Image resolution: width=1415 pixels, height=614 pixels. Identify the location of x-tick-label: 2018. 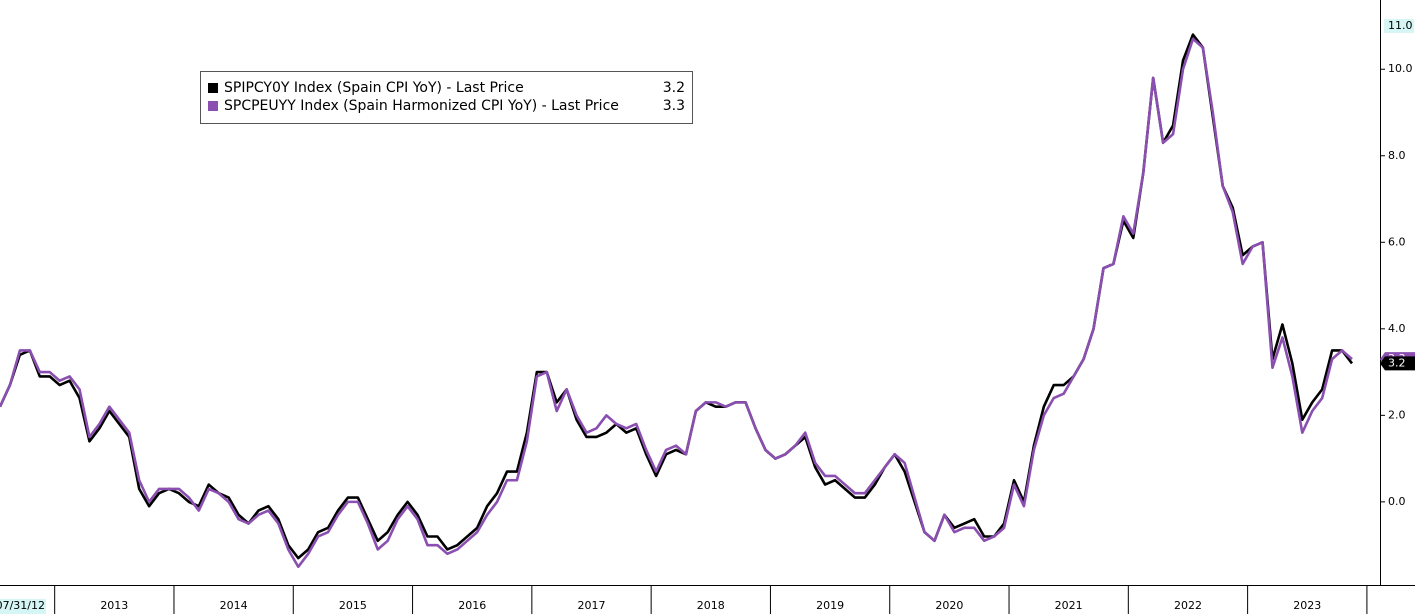
(711, 605).